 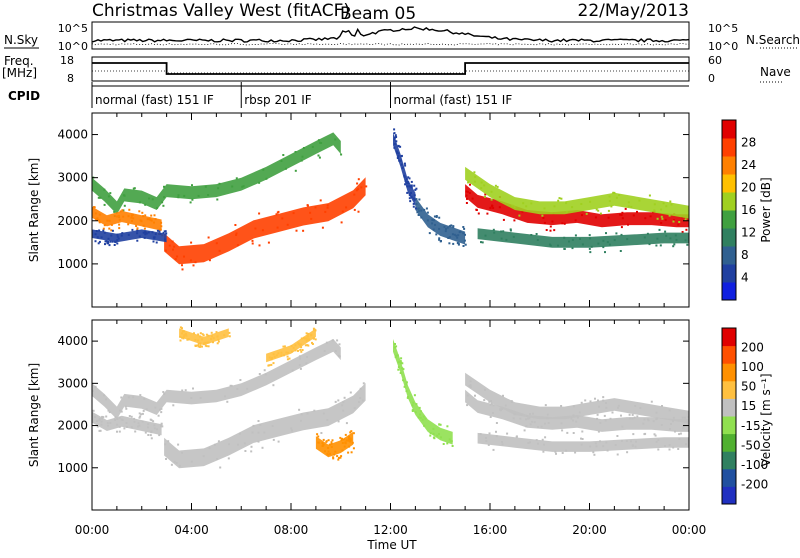 I want to click on xtick-label: 12:00, so click(x=390, y=530).